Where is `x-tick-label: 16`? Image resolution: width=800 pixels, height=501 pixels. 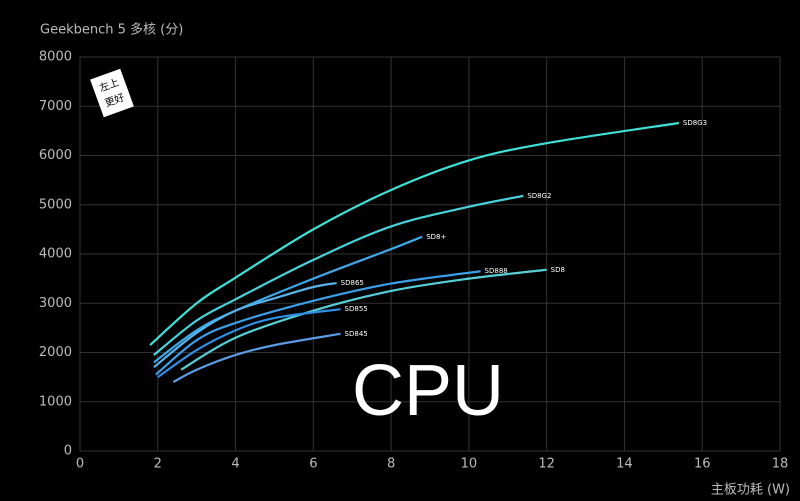 x-tick-label: 16 is located at coordinates (702, 464).